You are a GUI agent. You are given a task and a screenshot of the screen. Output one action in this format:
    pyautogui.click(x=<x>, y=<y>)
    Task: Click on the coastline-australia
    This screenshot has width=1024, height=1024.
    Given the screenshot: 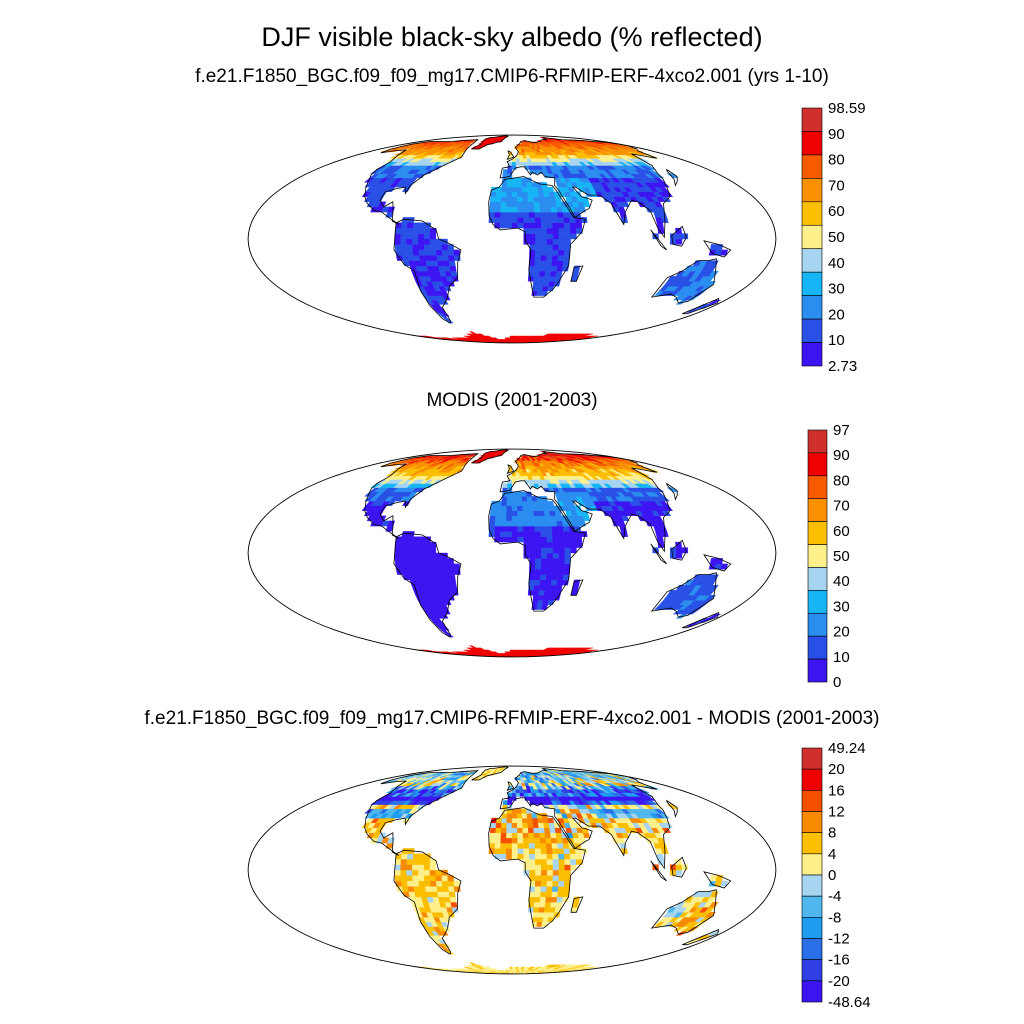 What is the action you would take?
    pyautogui.click(x=683, y=281)
    